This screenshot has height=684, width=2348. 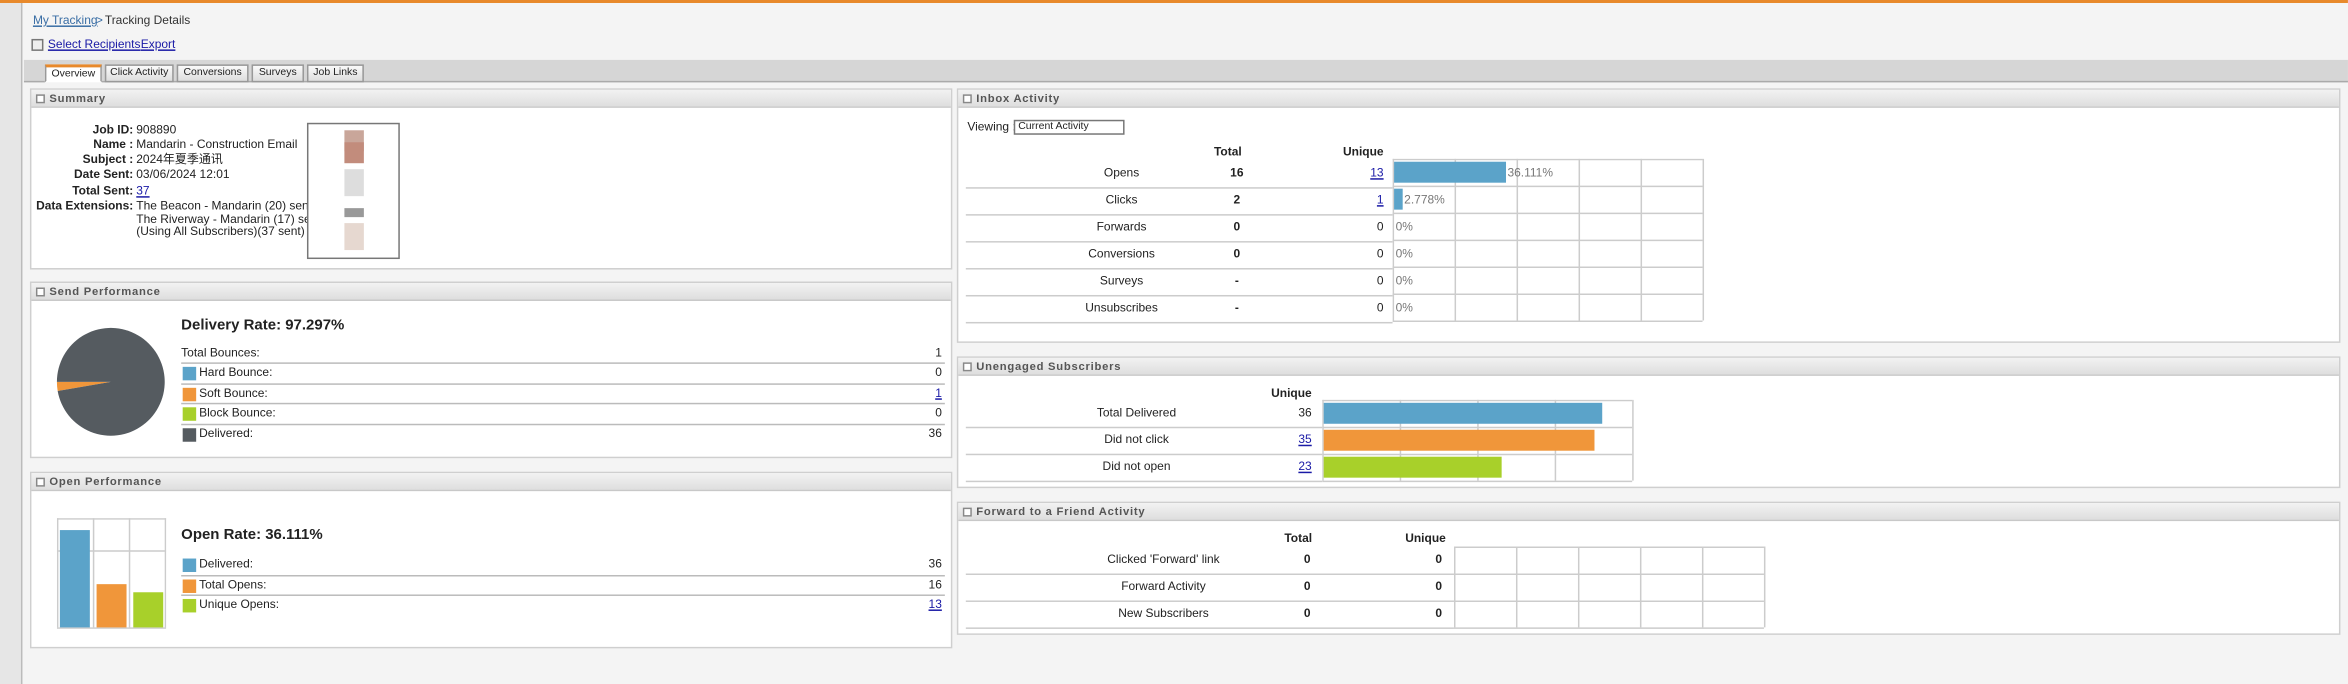 I want to click on field-label: Total Sent:, so click(x=103, y=191).